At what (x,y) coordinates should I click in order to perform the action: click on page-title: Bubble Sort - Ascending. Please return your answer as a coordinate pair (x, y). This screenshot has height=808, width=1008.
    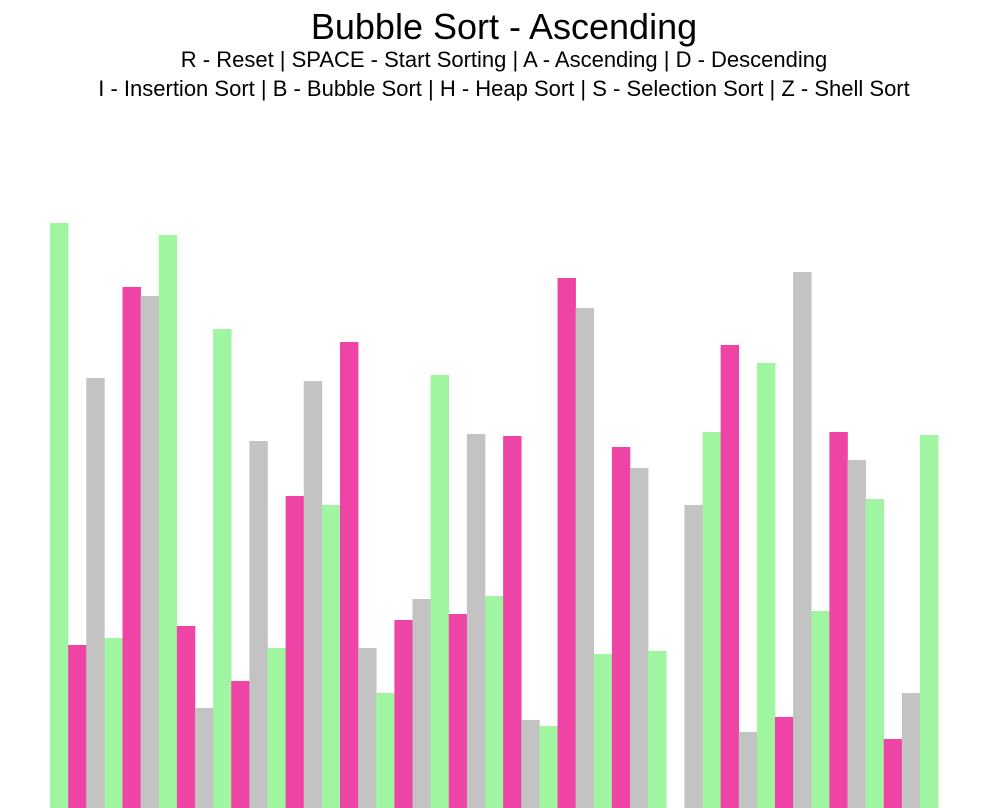
    Looking at the image, I should click on (504, 26).